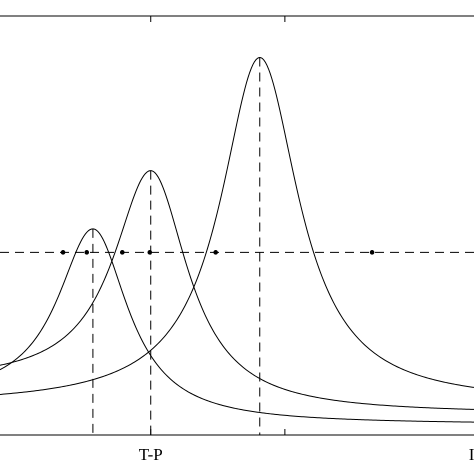 The image size is (474, 474). What do you see at coordinates (306, 454) in the screenshot?
I see `tick-labels: T-P I` at bounding box center [306, 454].